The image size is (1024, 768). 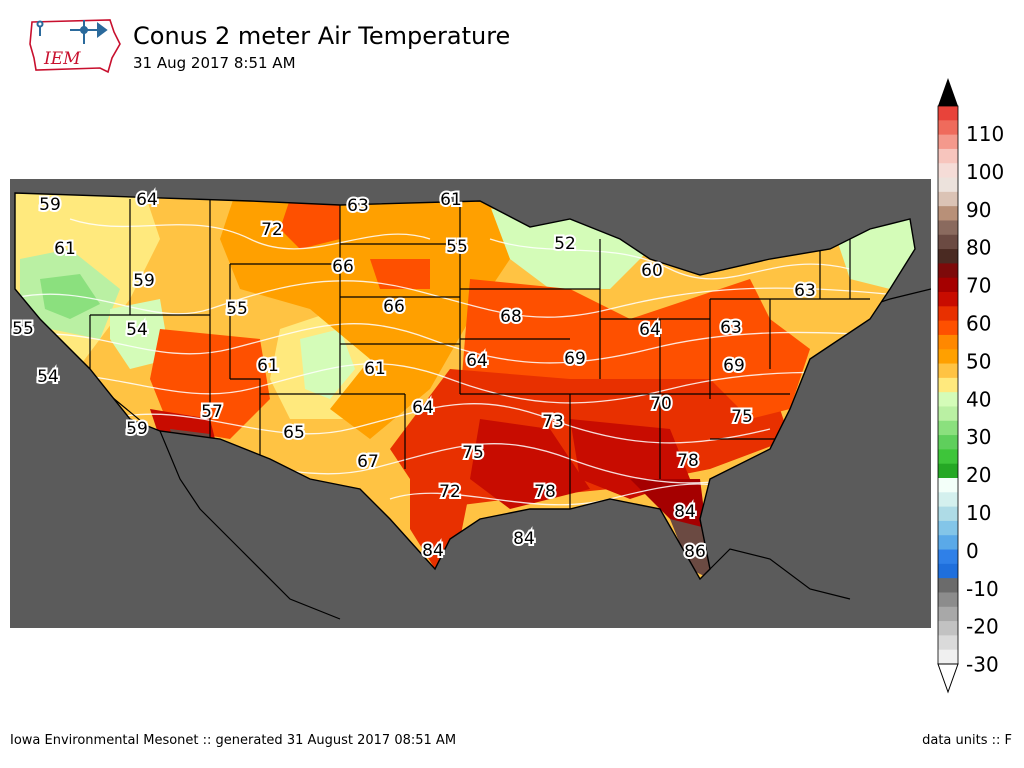 I want to click on colorbar-tick-label: 60, so click(x=978, y=324).